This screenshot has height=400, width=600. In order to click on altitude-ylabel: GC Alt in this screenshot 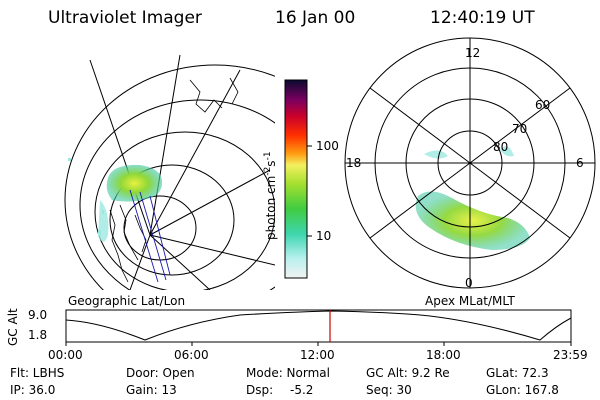, I will do `click(13, 327)`.